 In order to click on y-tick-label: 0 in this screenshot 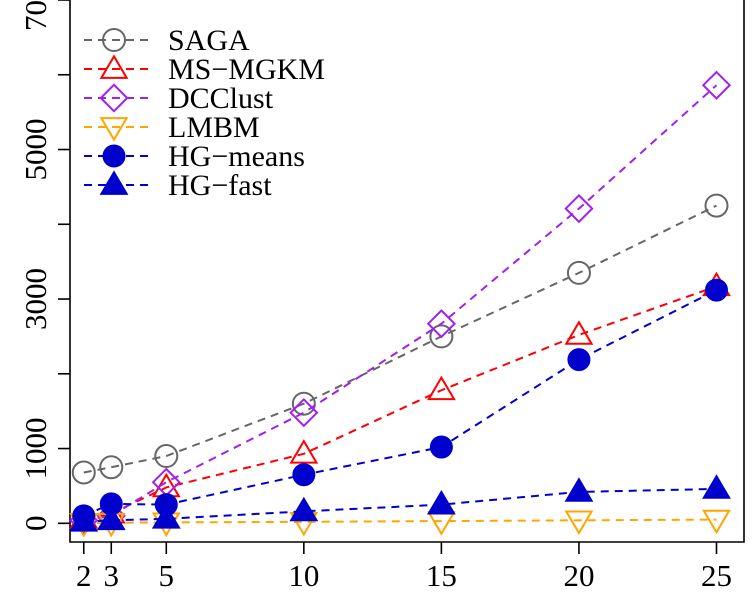, I will do `click(35, 524)`.